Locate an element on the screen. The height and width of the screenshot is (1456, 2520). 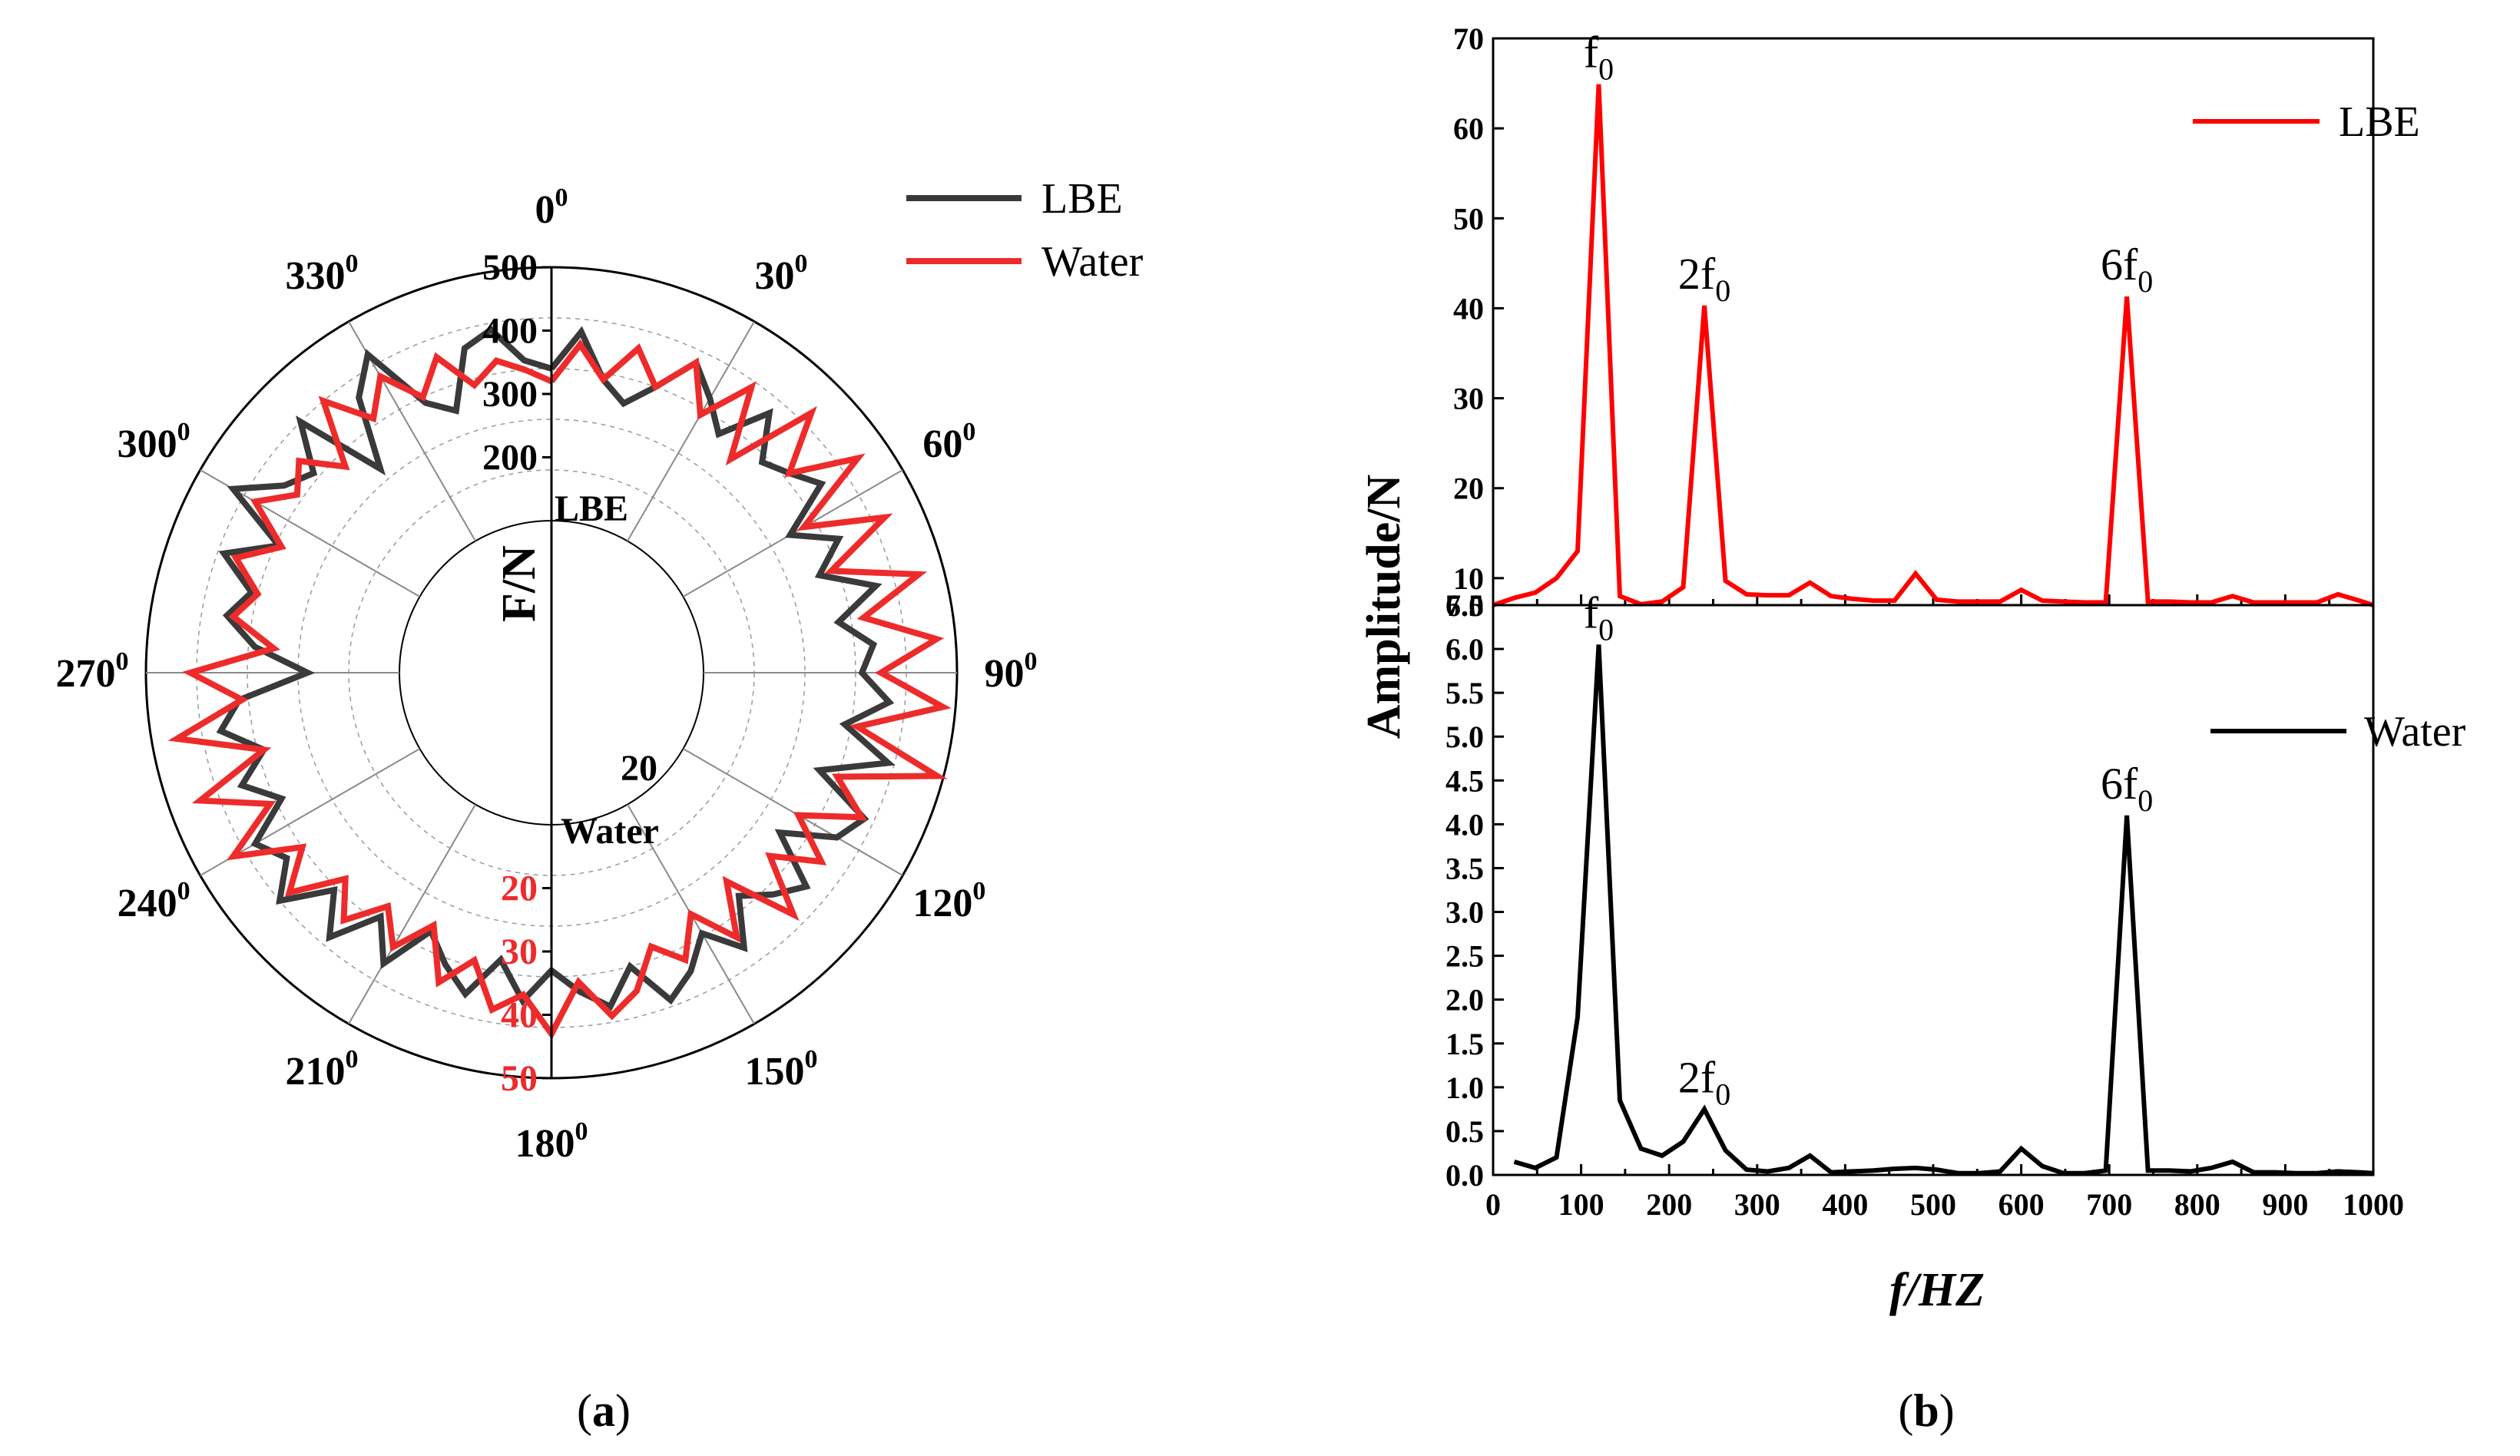
y-tick-label: 1.5 is located at coordinates (1465, 1044).